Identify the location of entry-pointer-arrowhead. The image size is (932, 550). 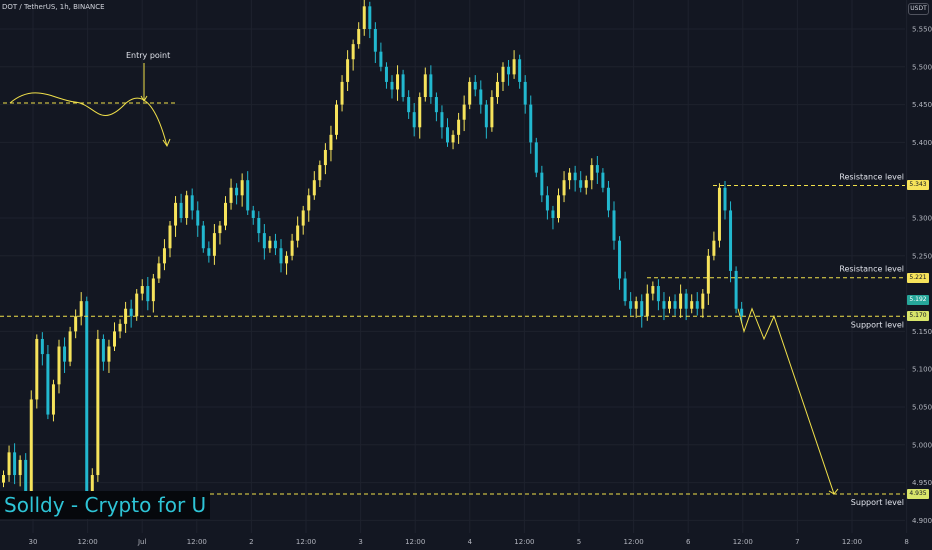
(144, 98).